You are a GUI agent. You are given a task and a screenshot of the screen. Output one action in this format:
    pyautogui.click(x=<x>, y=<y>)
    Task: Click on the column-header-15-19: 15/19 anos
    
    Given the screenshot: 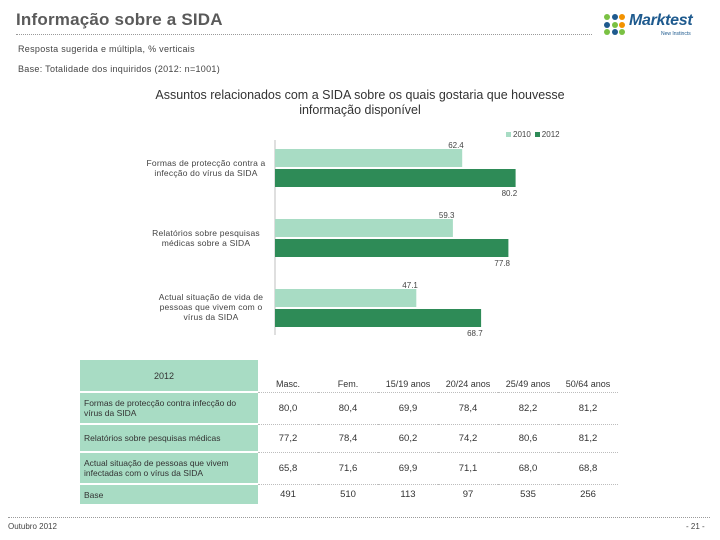 What is the action you would take?
    pyautogui.click(x=408, y=383)
    